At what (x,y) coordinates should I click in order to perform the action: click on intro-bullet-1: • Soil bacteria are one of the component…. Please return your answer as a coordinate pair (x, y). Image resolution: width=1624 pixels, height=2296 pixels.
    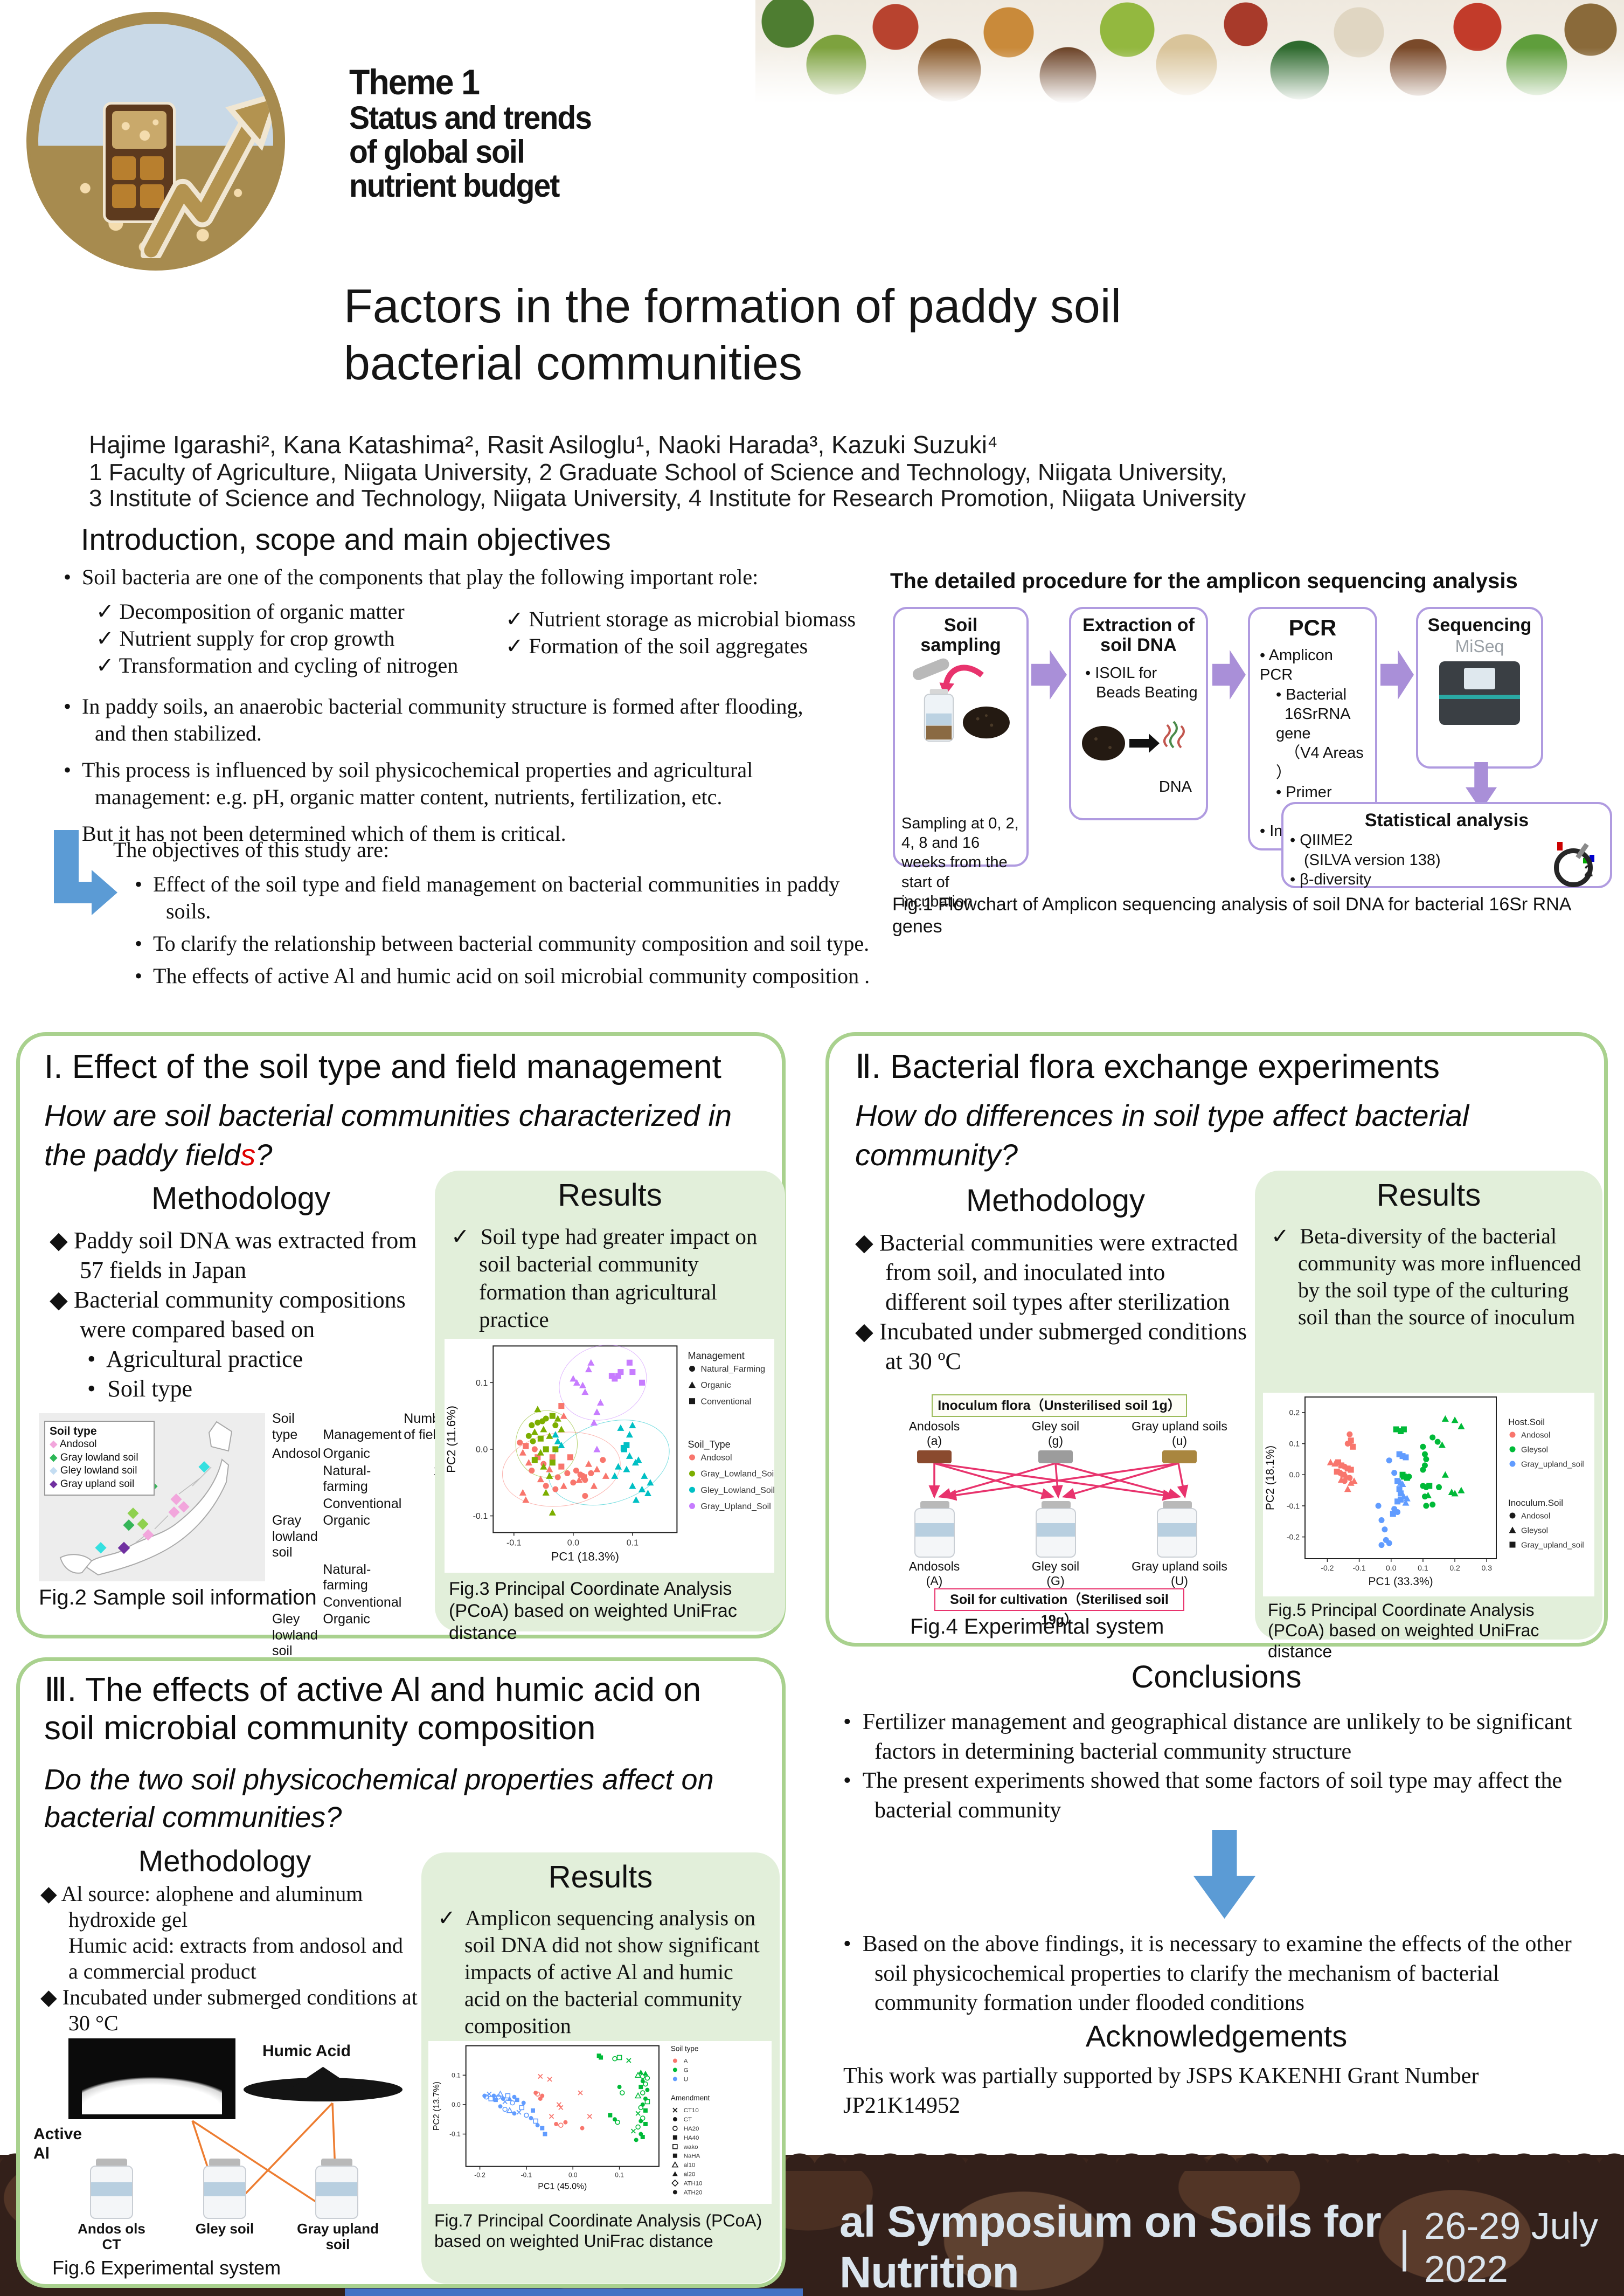
    Looking at the image, I should click on (411, 577).